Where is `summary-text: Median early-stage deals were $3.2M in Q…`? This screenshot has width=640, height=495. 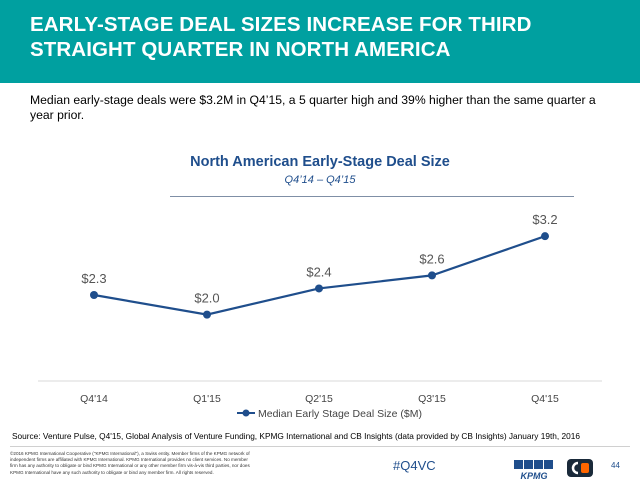 summary-text: Median early-stage deals were $3.2M in Q… is located at coordinates (313, 107).